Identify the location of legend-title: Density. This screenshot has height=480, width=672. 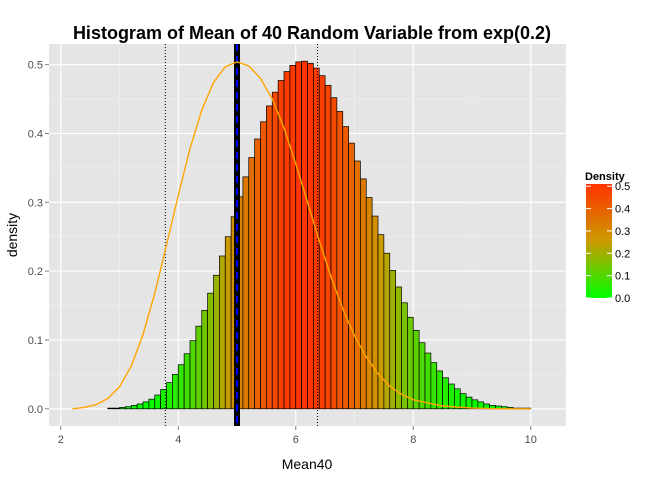
(605, 177).